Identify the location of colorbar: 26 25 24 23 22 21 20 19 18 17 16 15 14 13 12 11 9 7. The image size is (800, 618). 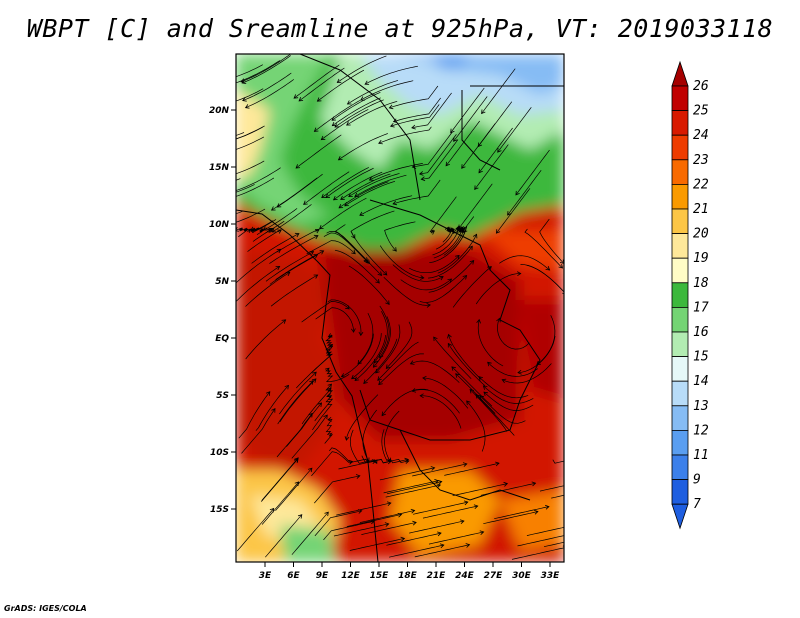
(690, 295).